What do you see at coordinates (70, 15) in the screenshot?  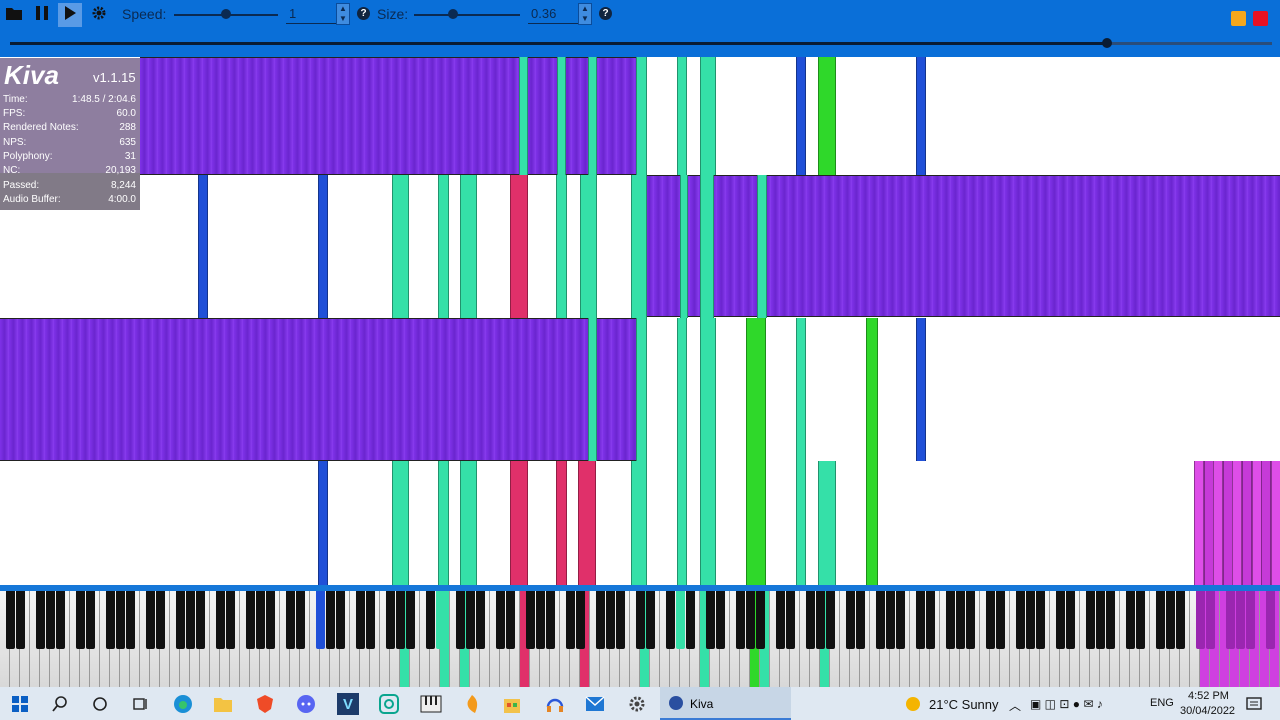 I see `play-button` at bounding box center [70, 15].